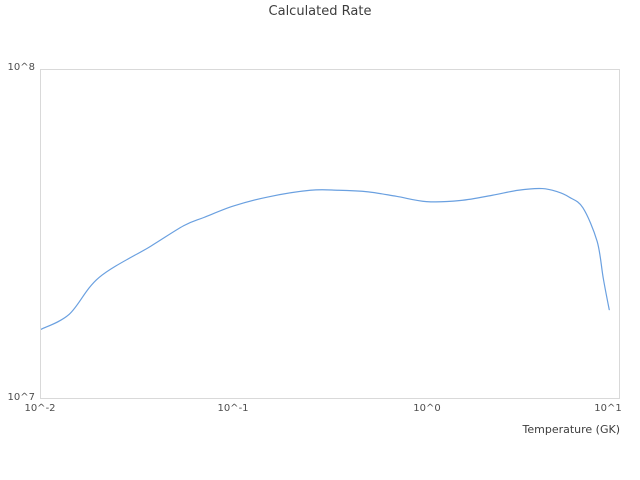 The image size is (640, 480). What do you see at coordinates (571, 429) in the screenshot?
I see `x-axis-label: Temperature (GK)` at bounding box center [571, 429].